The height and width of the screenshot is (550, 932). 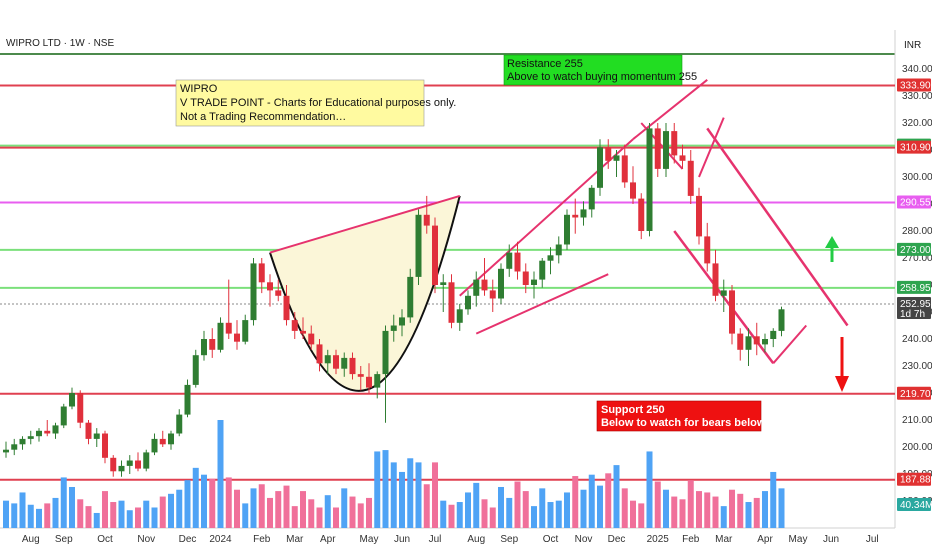 I want to click on price-pill-sublabel: 1d 7h, so click(x=912, y=314).